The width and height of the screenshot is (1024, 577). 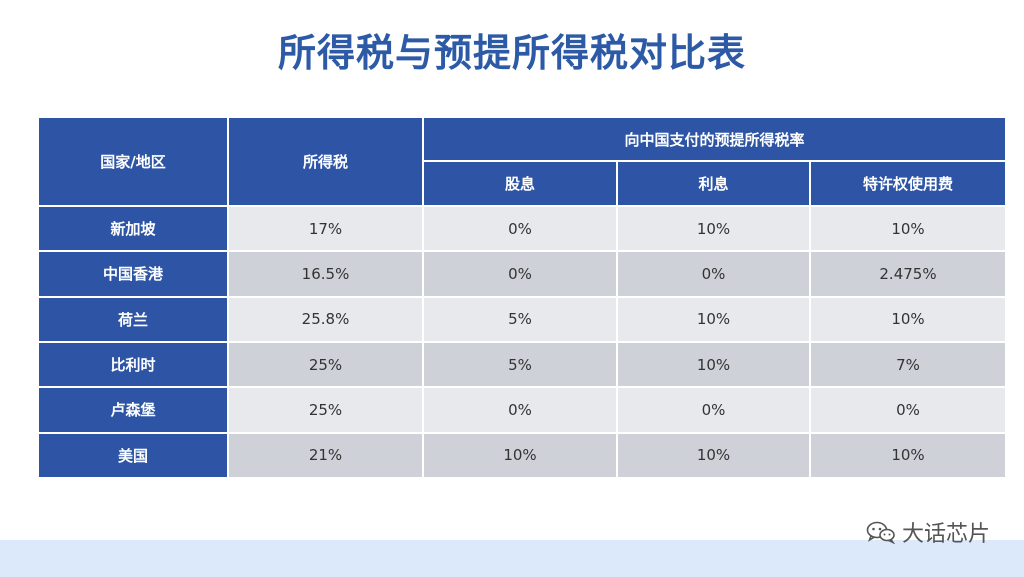 What do you see at coordinates (325, 455) in the screenshot?
I see `cell-income-tax: 21%` at bounding box center [325, 455].